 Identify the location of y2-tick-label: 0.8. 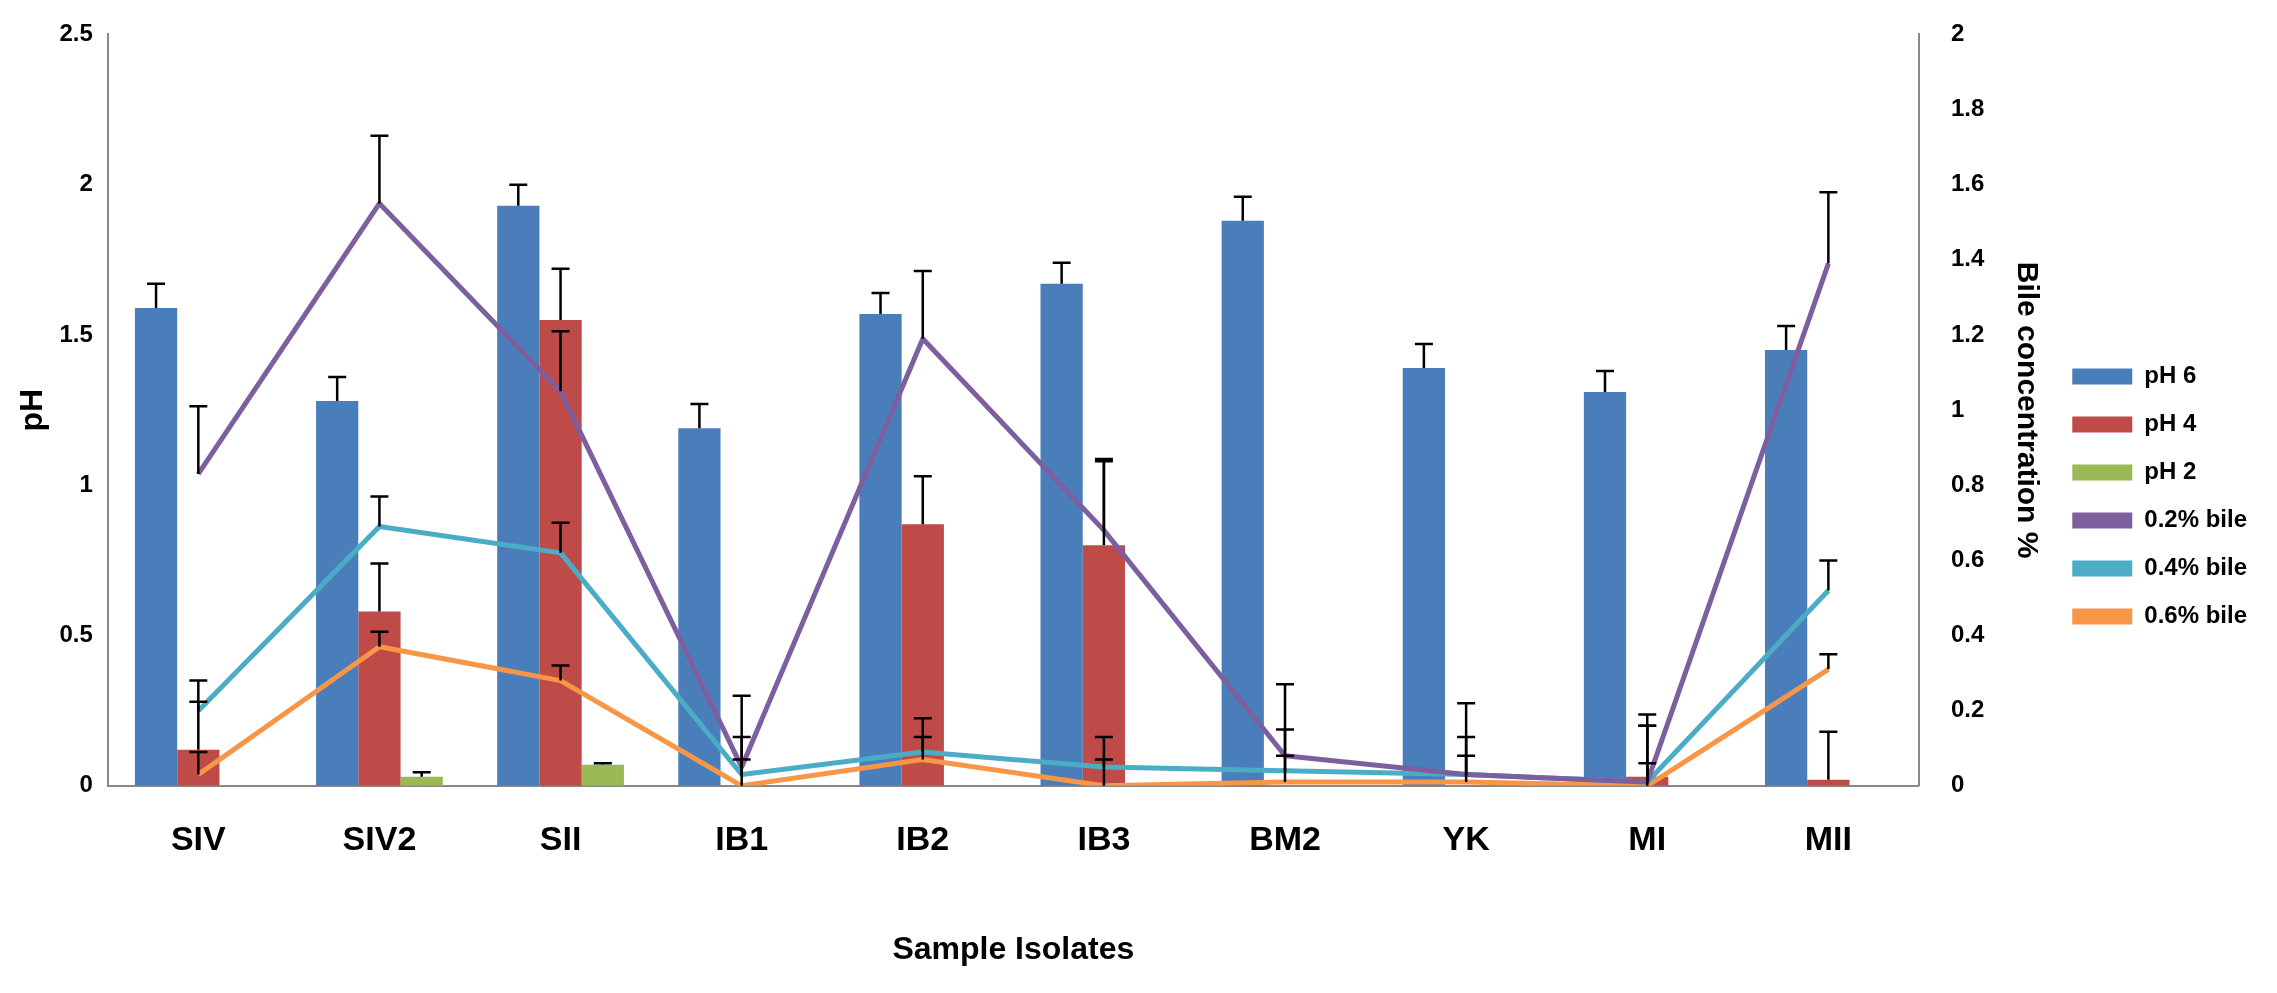
(1967, 483).